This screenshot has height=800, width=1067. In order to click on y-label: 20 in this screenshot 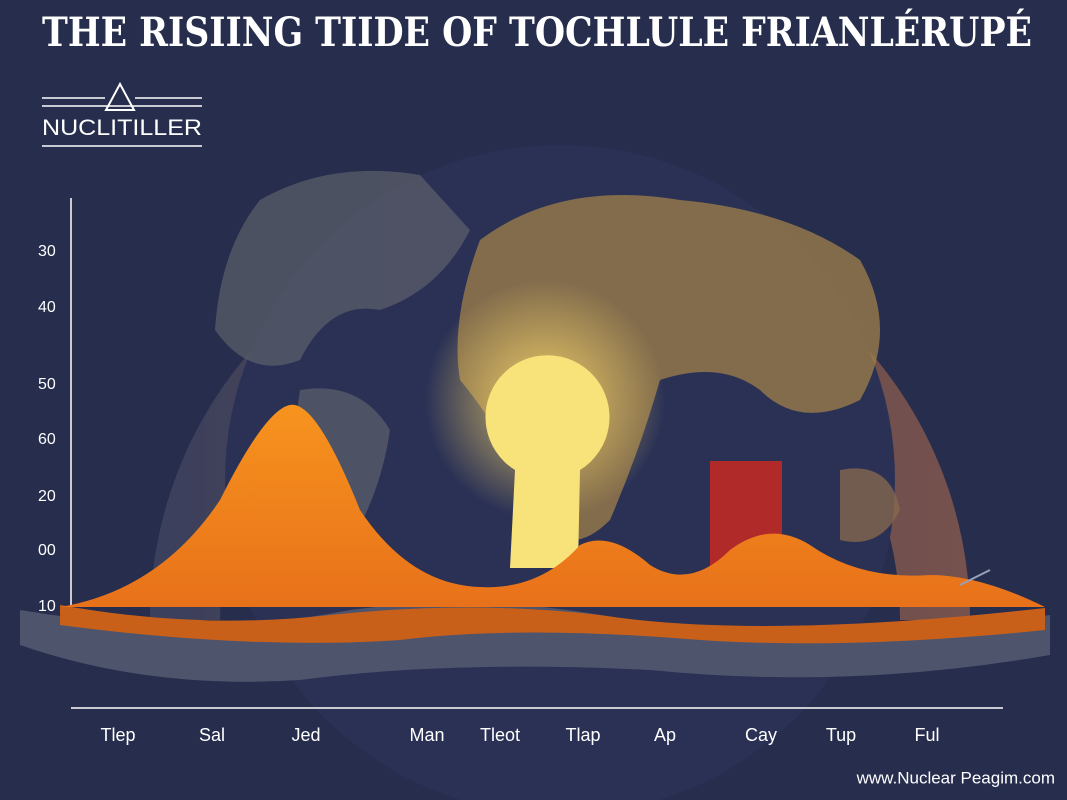, I will do `click(47, 496)`.